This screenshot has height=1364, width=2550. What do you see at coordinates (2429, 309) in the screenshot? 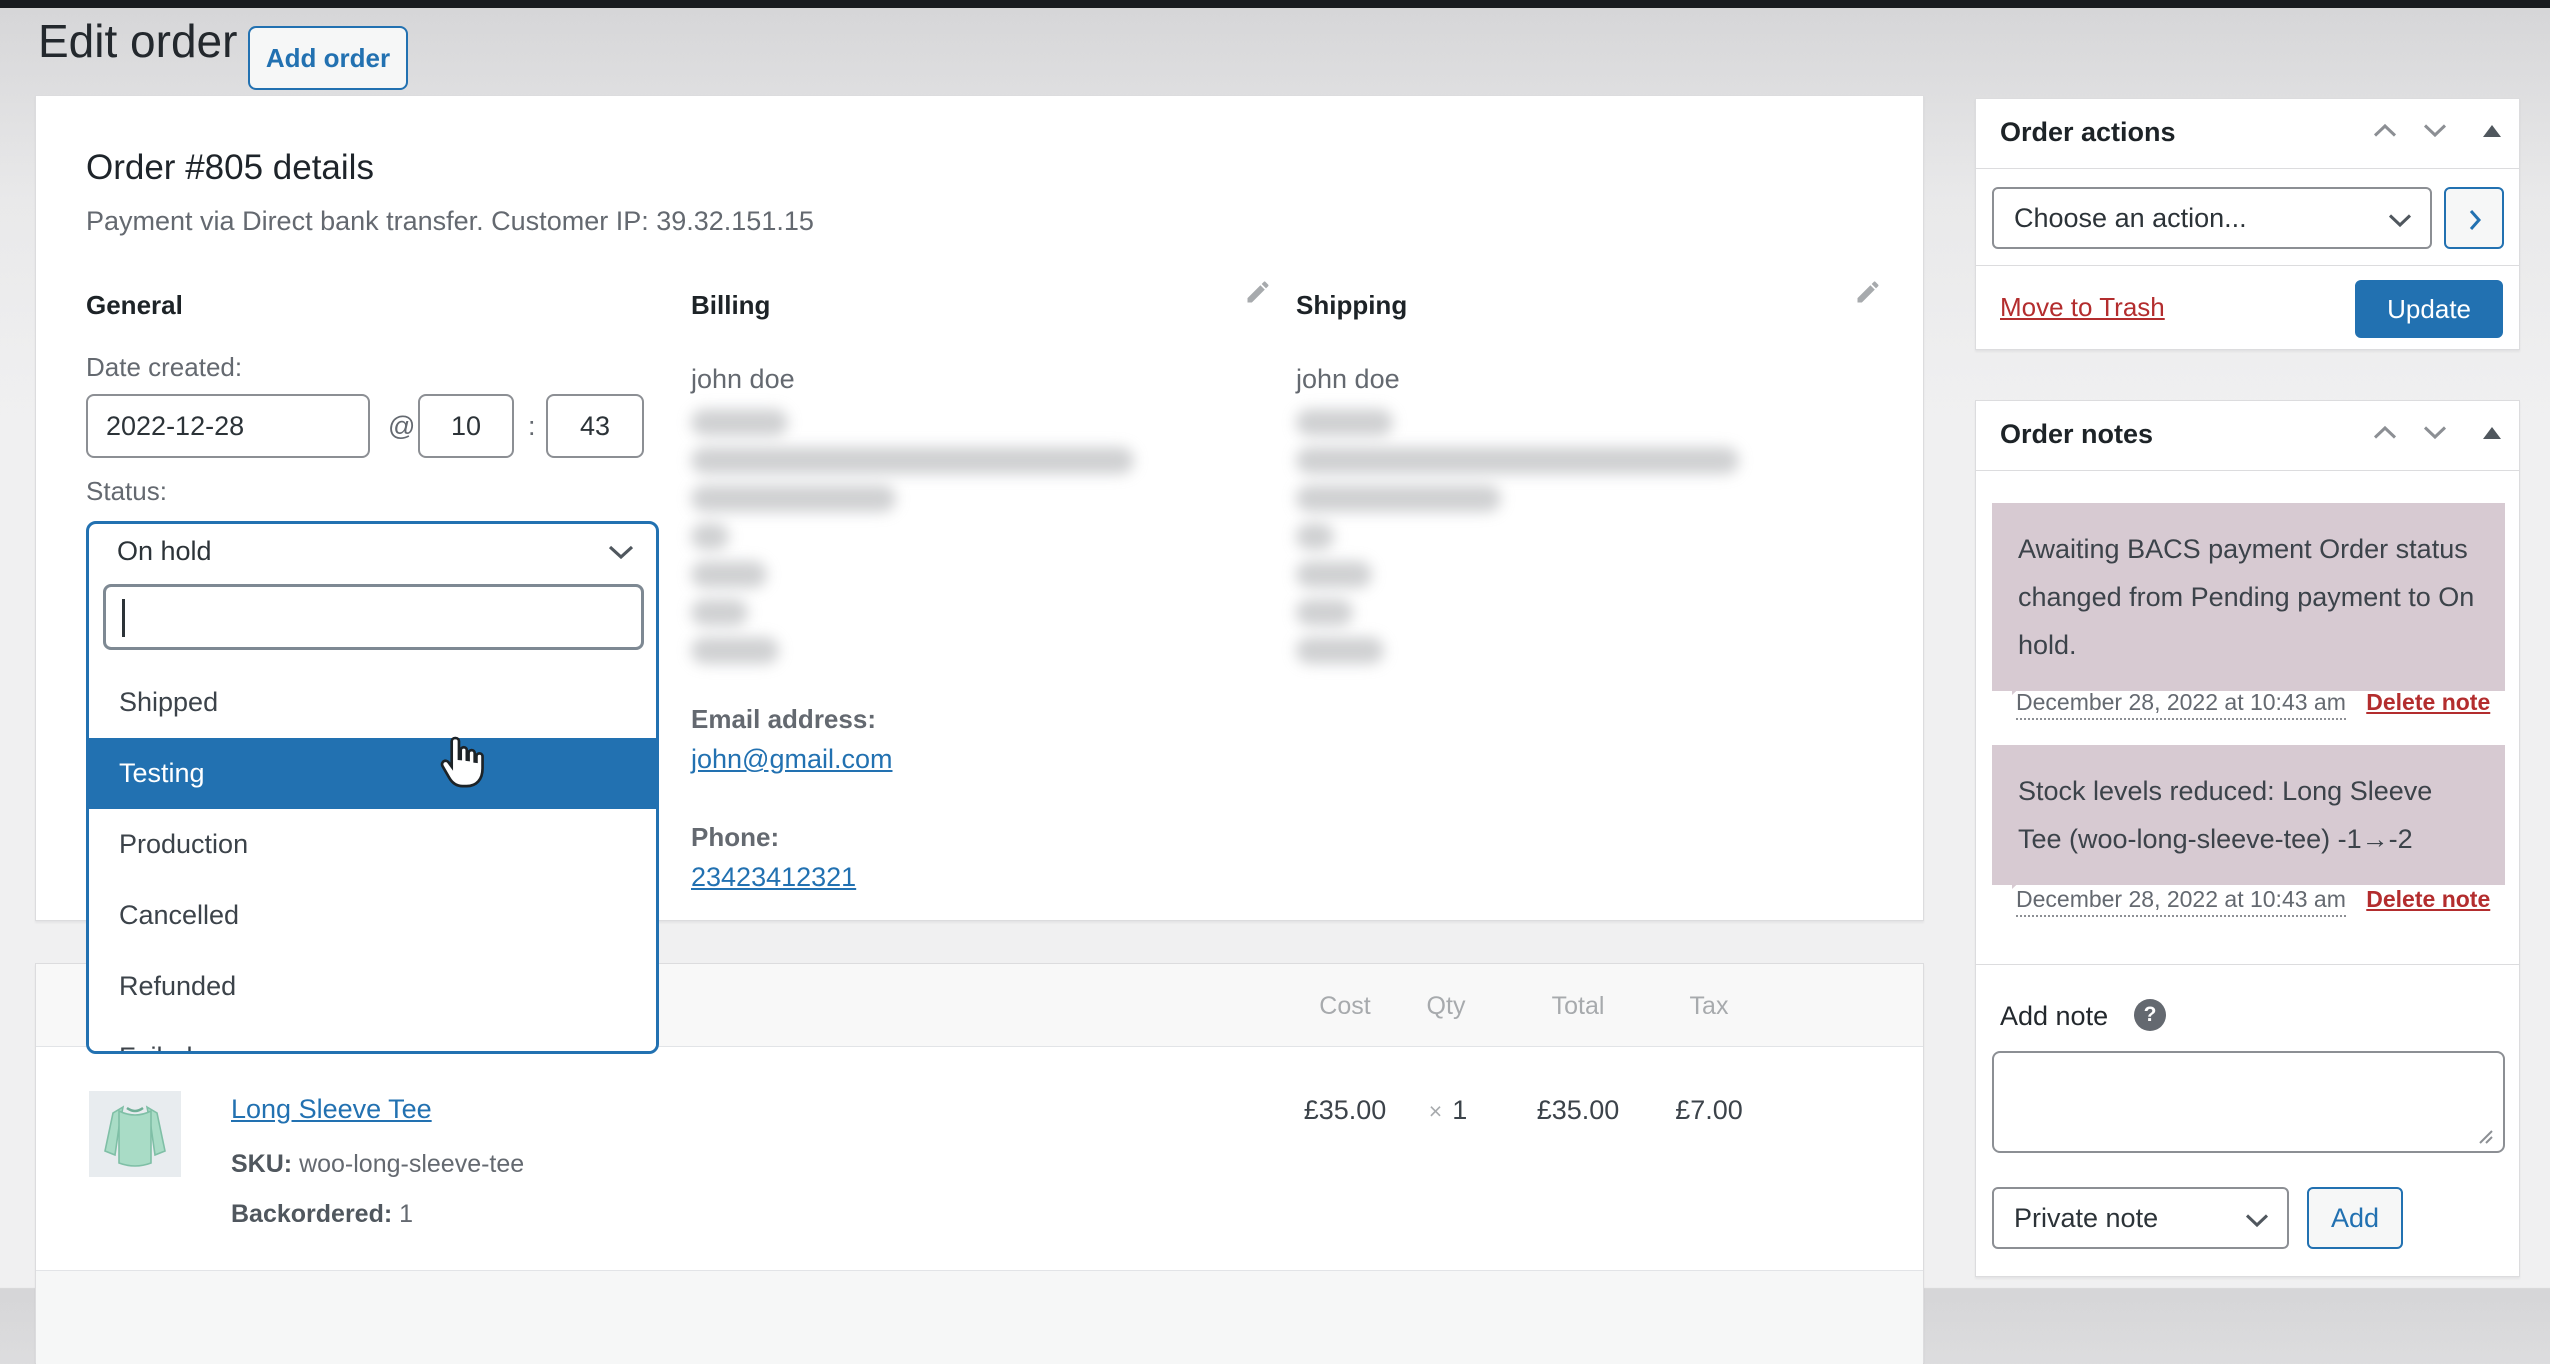
I see `update-button: Update` at bounding box center [2429, 309].